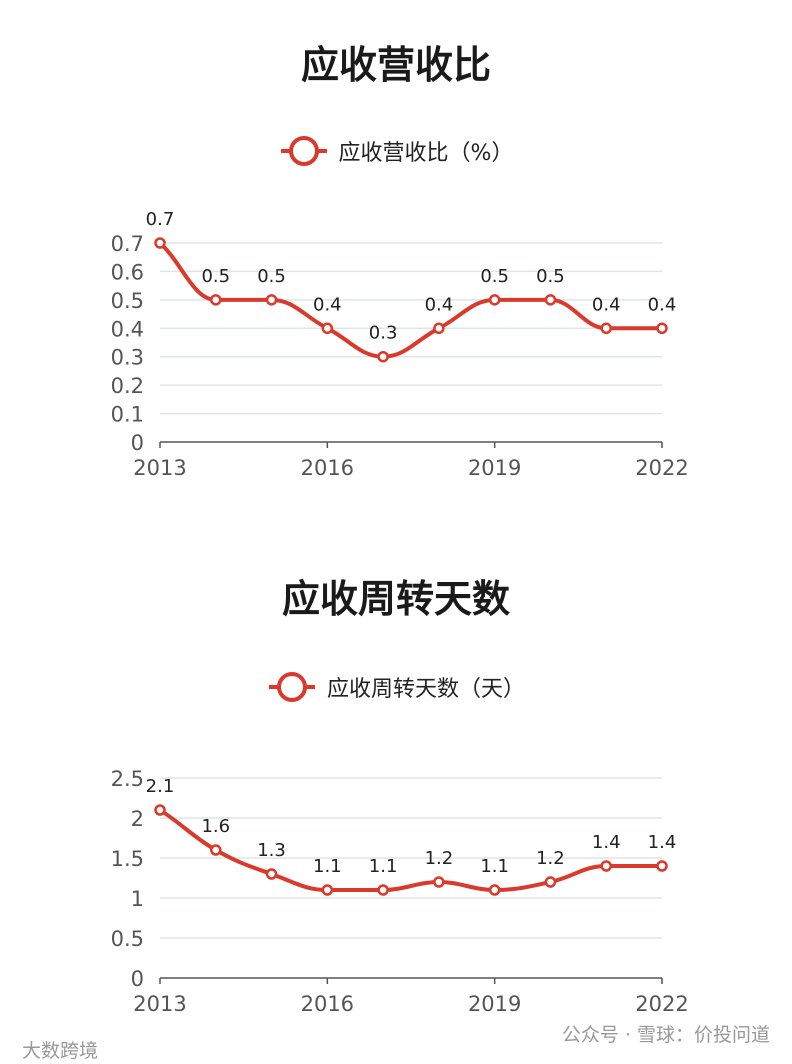  What do you see at coordinates (395, 64) in the screenshot?
I see `chart1-title: 应收营收比` at bounding box center [395, 64].